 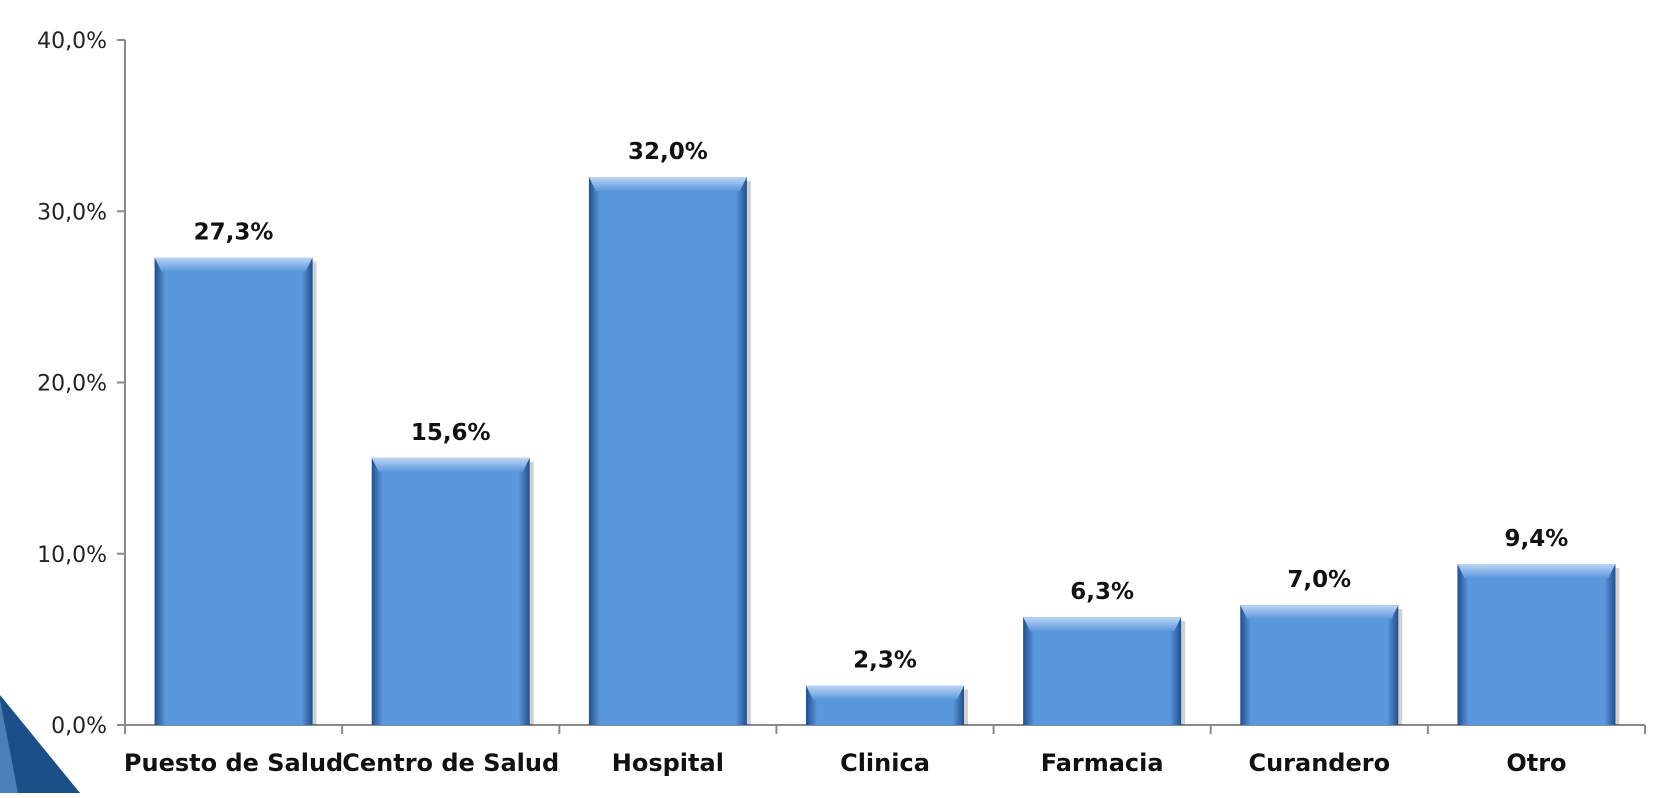 I want to click on data-label: 15,6%, so click(x=451, y=433).